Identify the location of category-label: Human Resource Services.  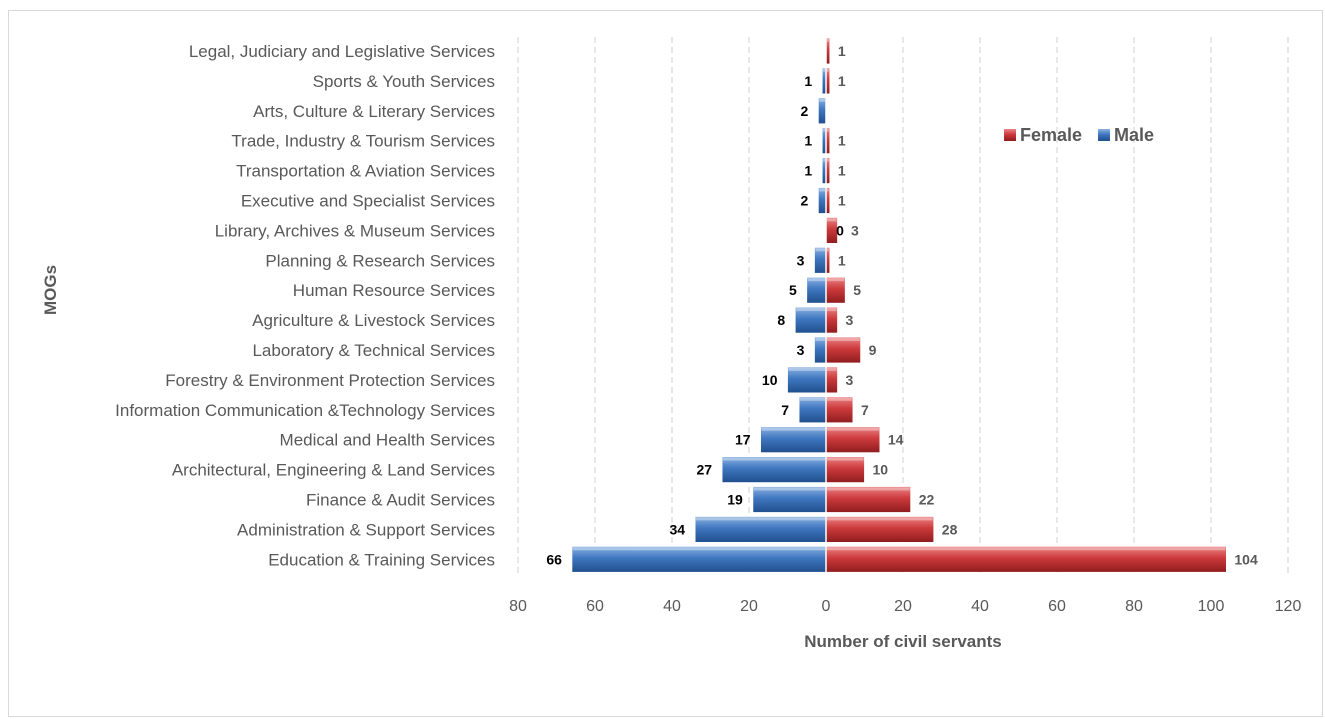
(394, 290).